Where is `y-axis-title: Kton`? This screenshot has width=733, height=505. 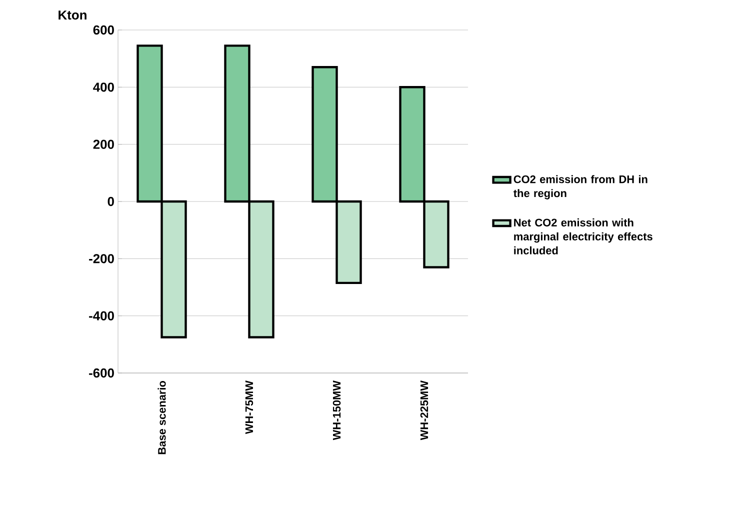
y-axis-title: Kton is located at coordinates (72, 15).